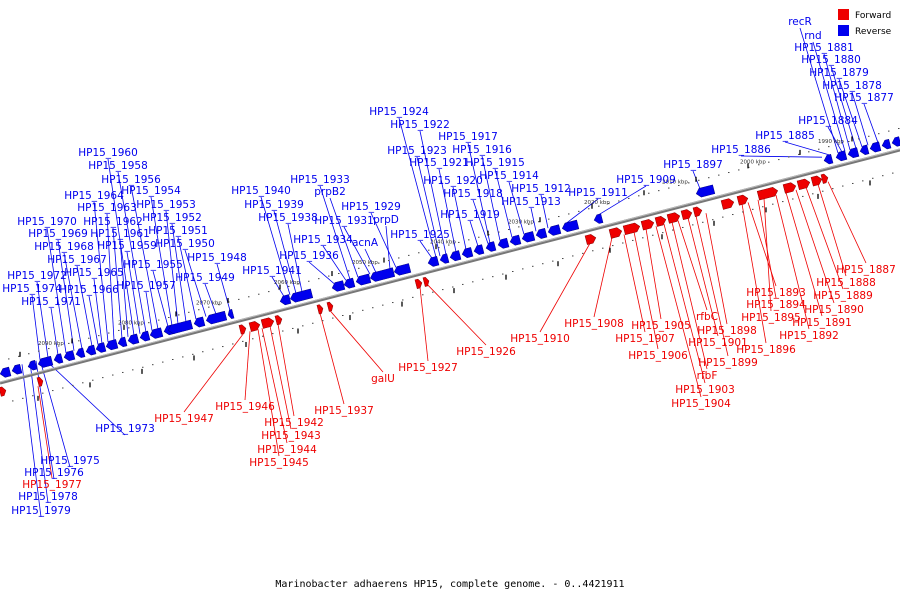 The height and width of the screenshot is (600, 900). I want to click on gene-label: HP15_1963, so click(107, 208).